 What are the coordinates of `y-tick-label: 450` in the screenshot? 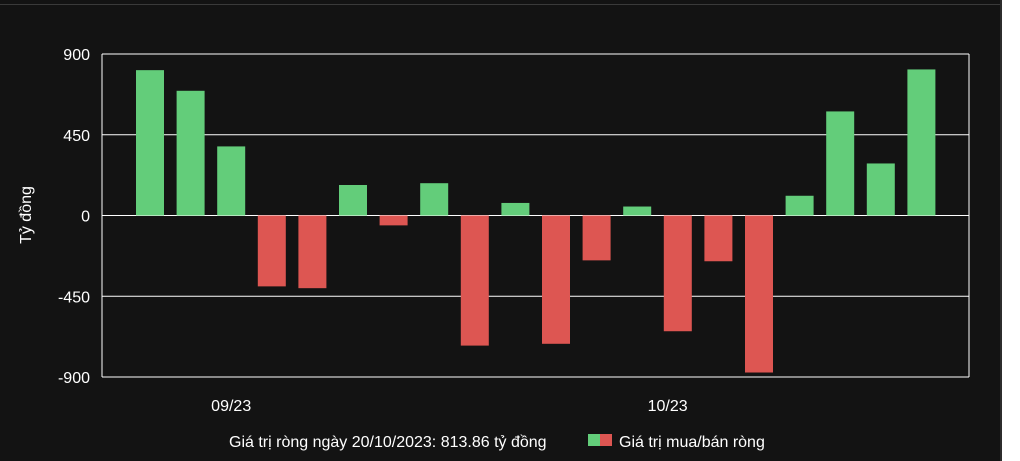 It's located at (76, 136).